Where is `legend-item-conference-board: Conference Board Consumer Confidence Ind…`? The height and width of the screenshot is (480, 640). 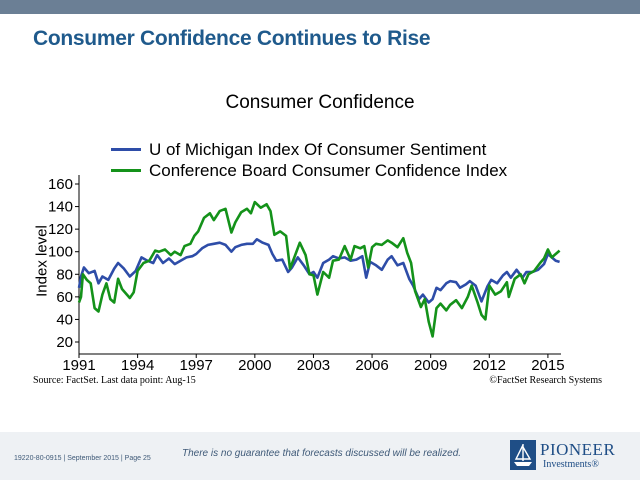
legend-item-conference-board: Conference Board Consumer Confidence Ind… is located at coordinates (309, 170).